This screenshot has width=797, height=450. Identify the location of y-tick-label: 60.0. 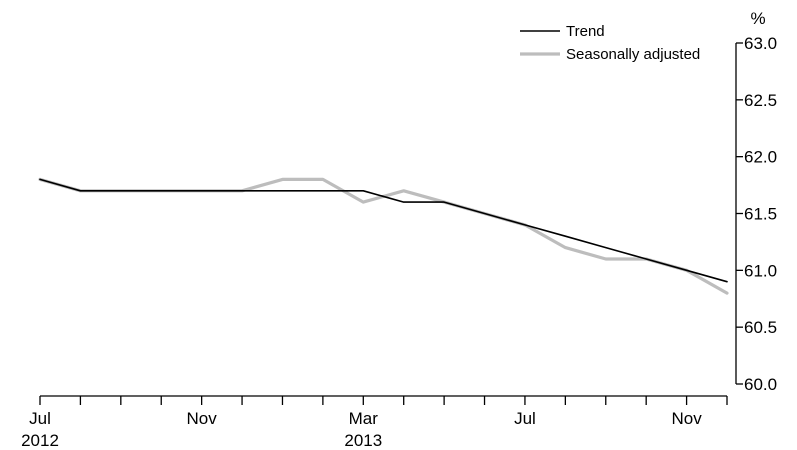
(760, 384).